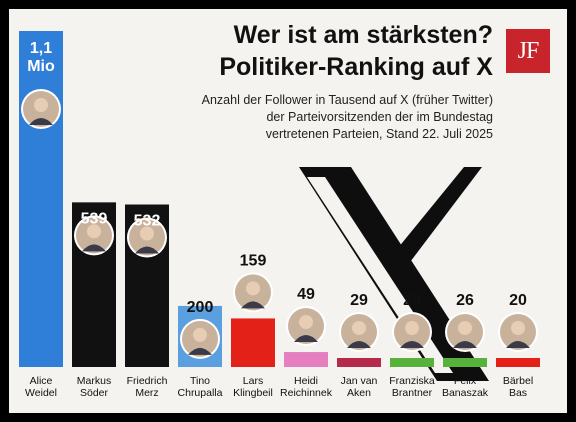 This screenshot has width=576, height=422. What do you see at coordinates (412, 300) in the screenshot?
I see `value-label: 28` at bounding box center [412, 300].